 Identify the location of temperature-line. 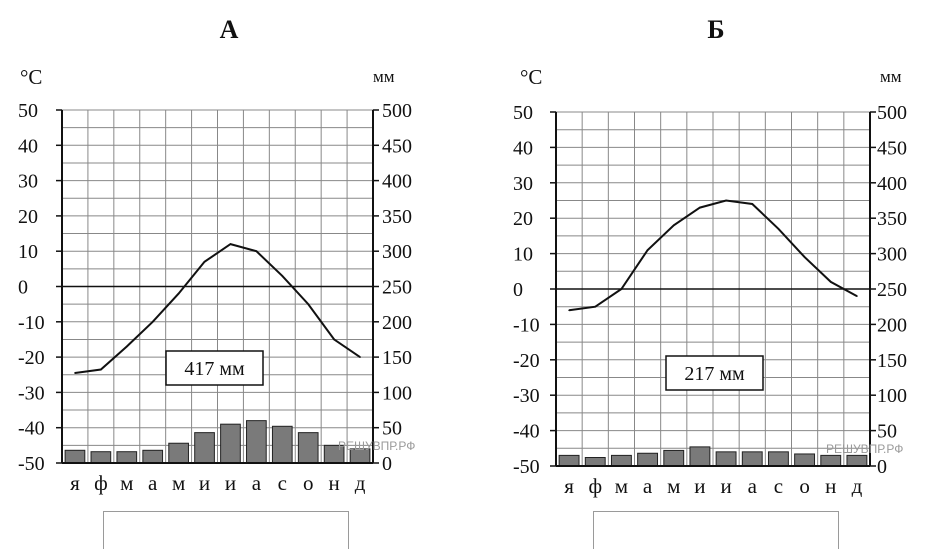
(217, 308).